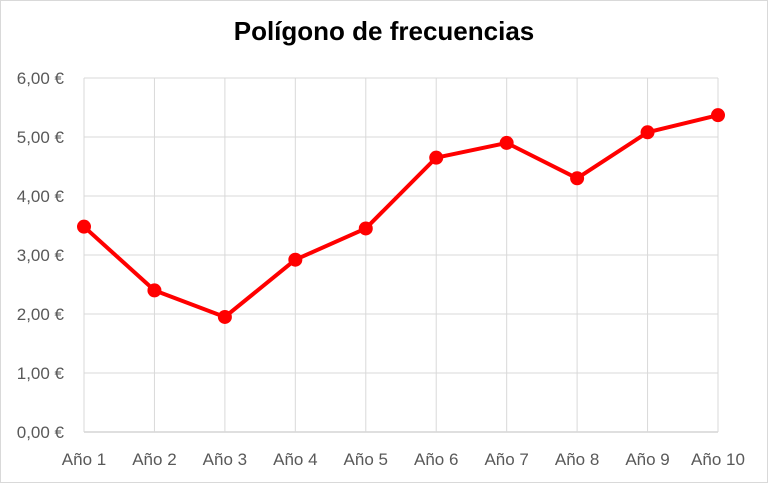 The width and height of the screenshot is (768, 483). I want to click on x-tick-label: Año 10, so click(718, 459).